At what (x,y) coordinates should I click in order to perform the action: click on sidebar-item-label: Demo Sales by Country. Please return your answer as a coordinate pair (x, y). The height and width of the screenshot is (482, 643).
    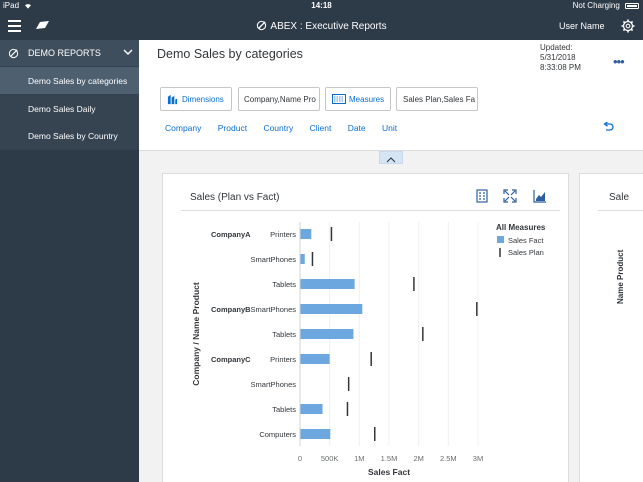
    Looking at the image, I should click on (73, 136).